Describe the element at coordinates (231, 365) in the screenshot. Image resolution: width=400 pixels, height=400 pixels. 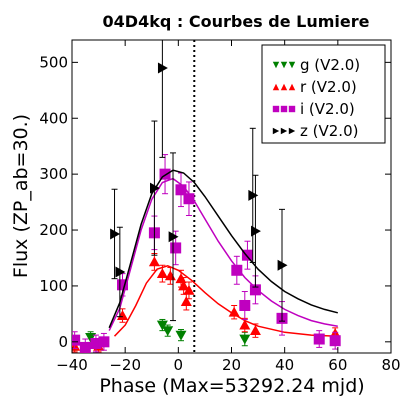
I see `x-tick-label: 20` at that location.